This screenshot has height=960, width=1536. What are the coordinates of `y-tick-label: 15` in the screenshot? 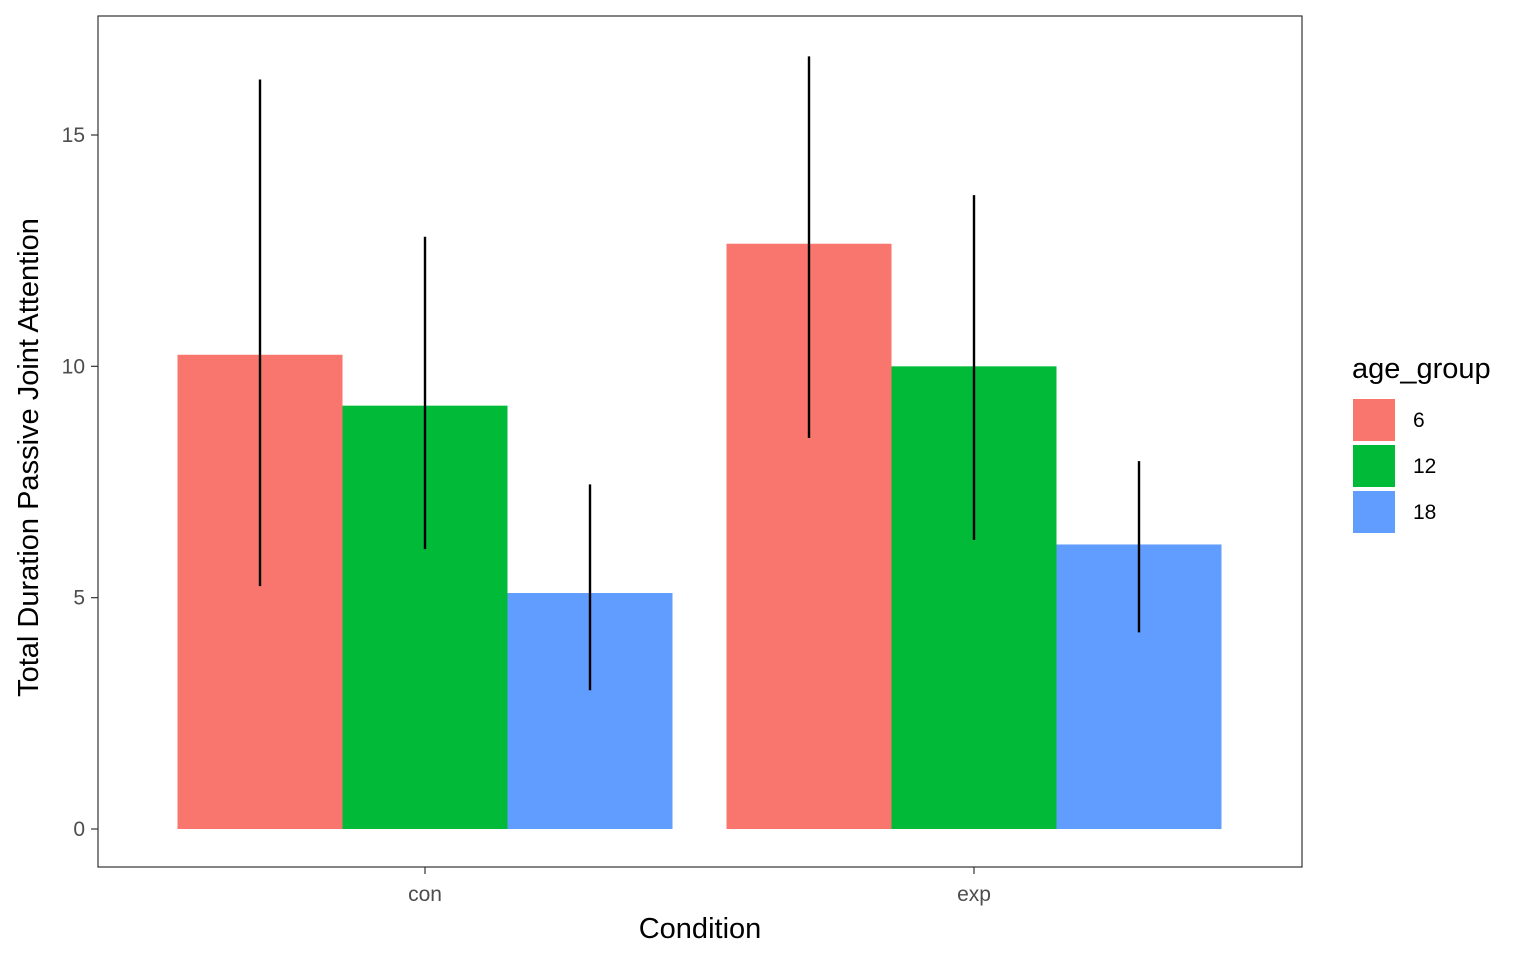 It's located at (73, 135).